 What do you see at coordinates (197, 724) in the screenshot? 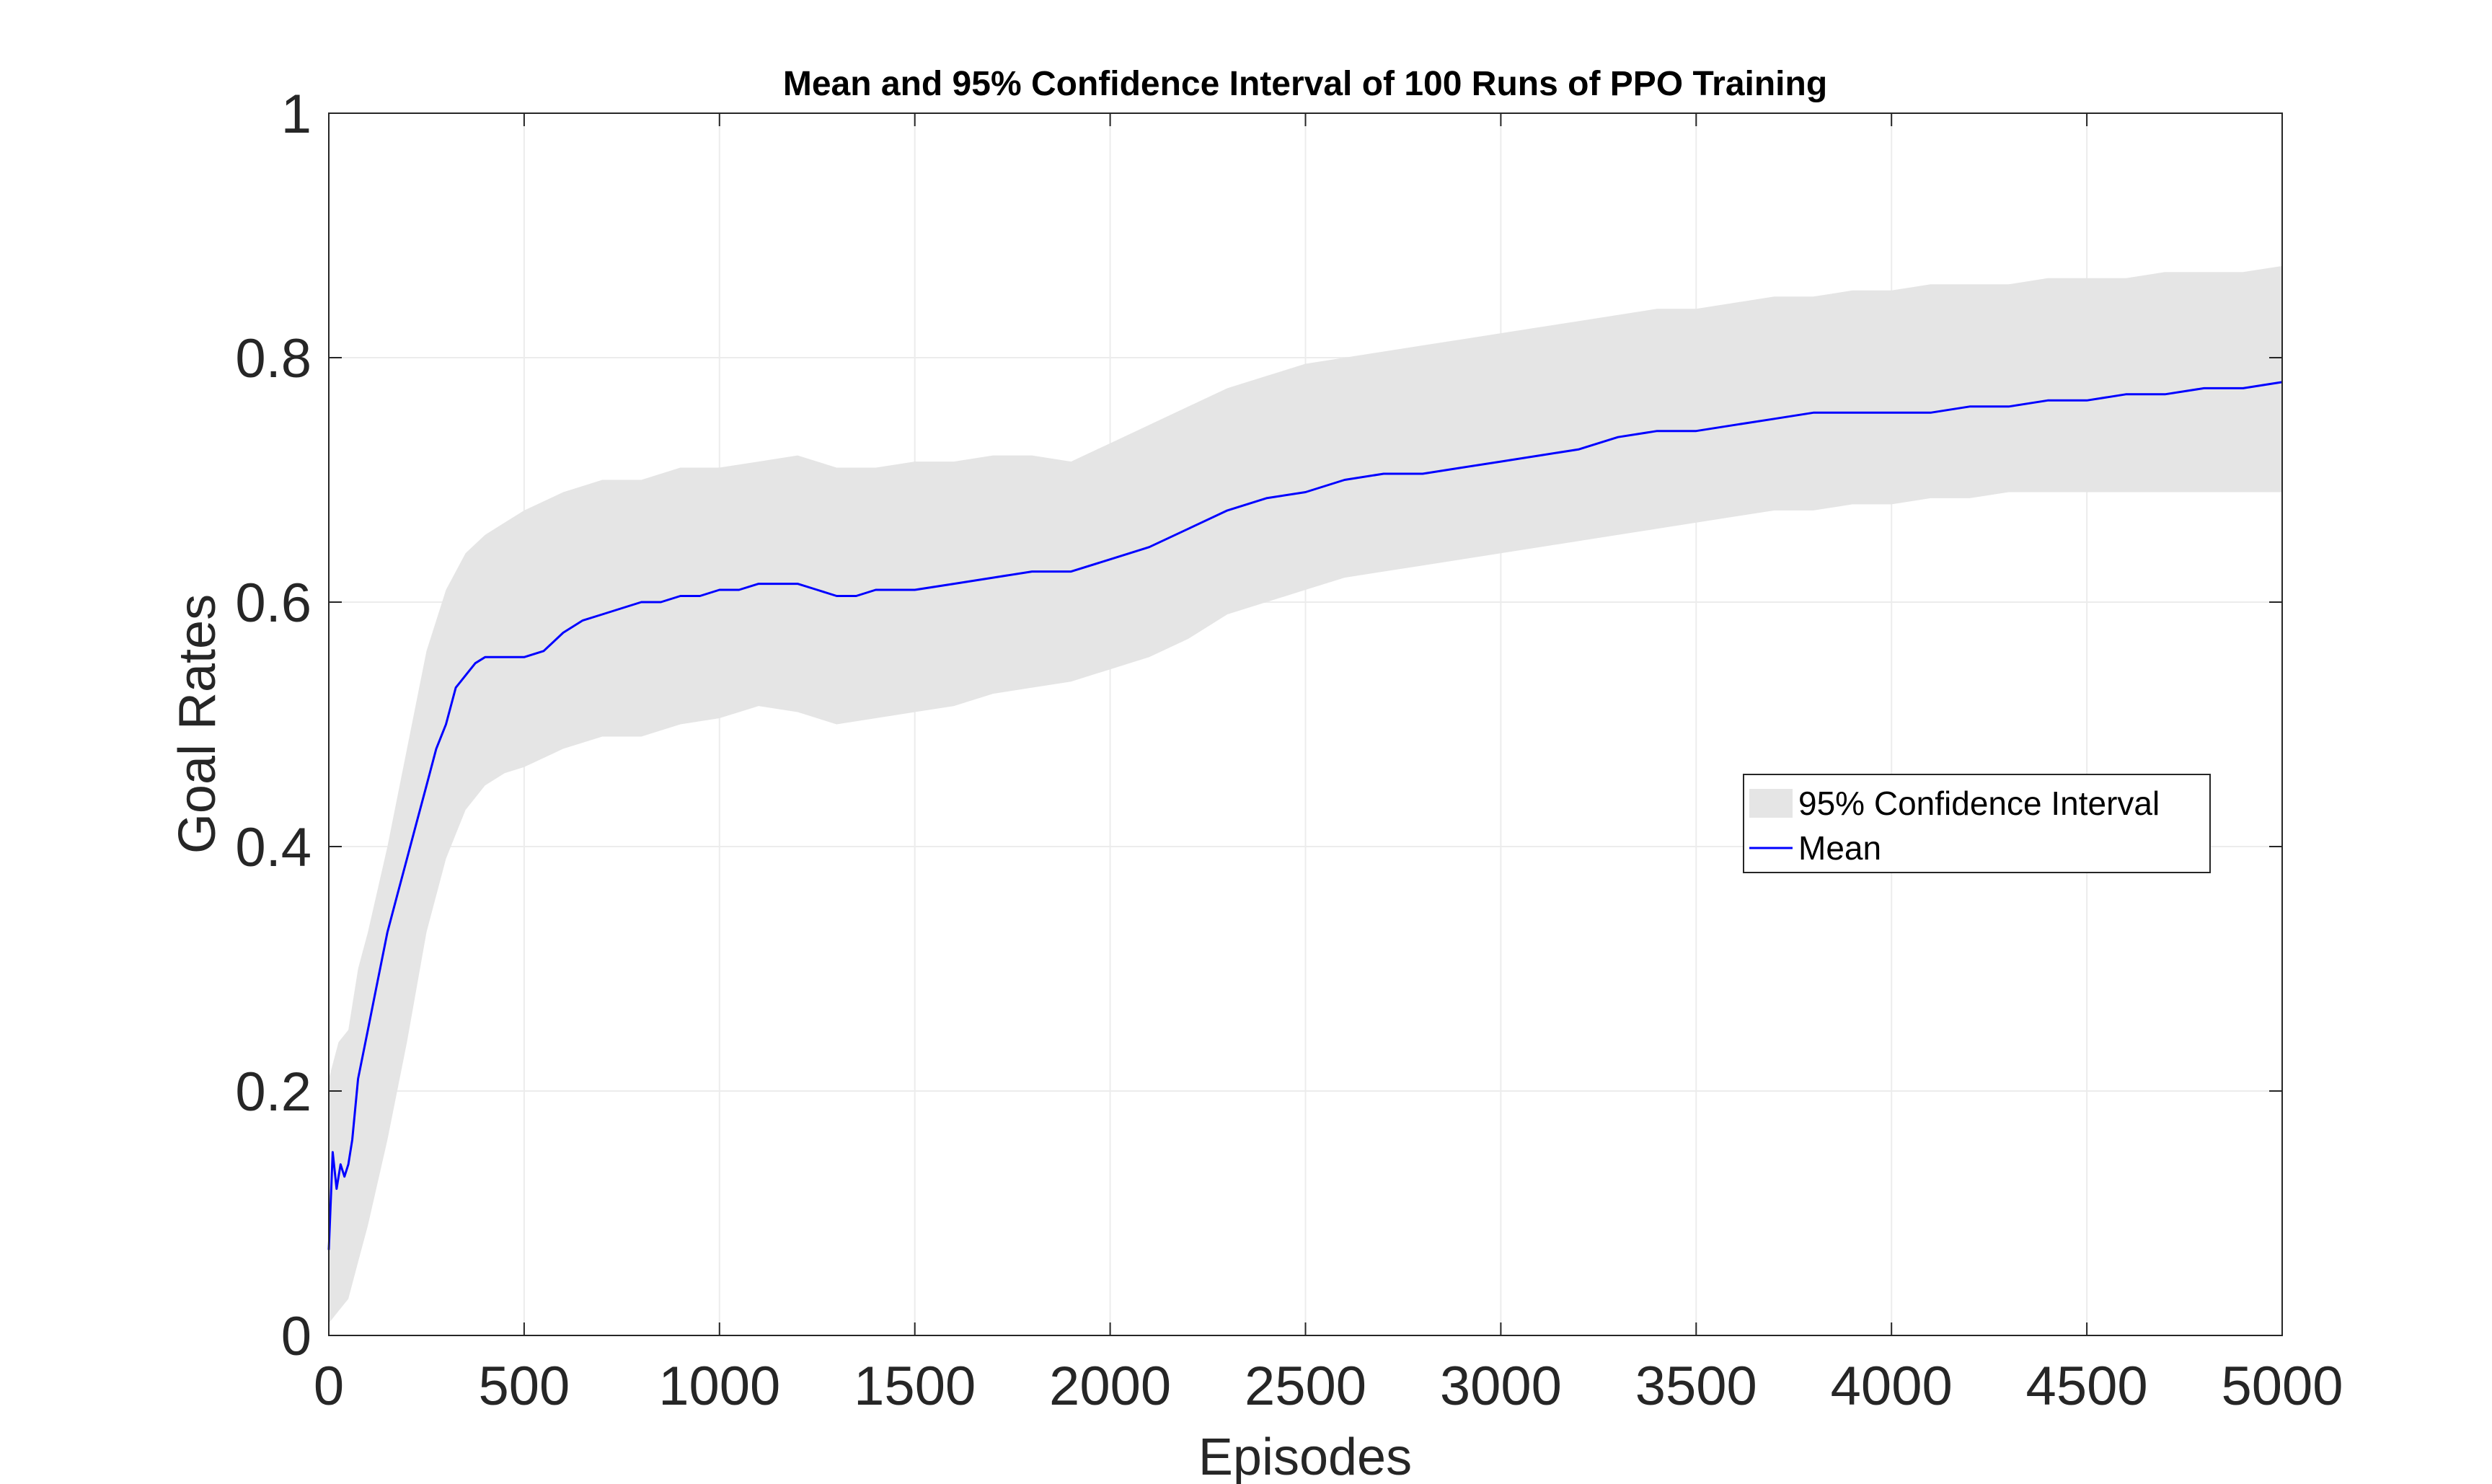
I see `y-axis-label: Goal Rates` at bounding box center [197, 724].